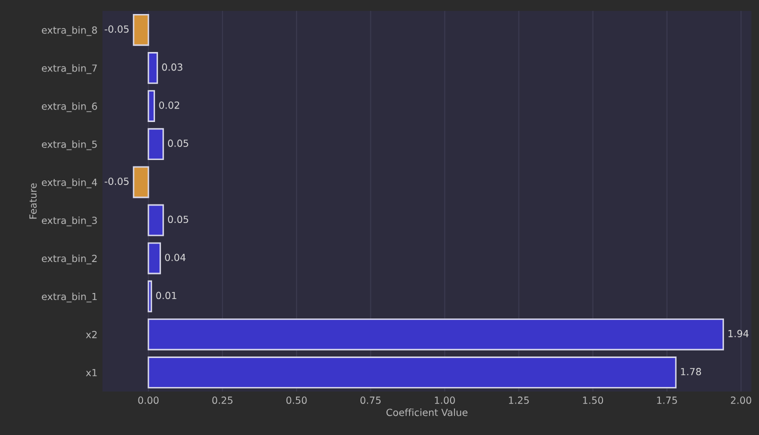 Image resolution: width=759 pixels, height=435 pixels. What do you see at coordinates (69, 107) in the screenshot?
I see `y-tick-label: extra_bin_6` at bounding box center [69, 107].